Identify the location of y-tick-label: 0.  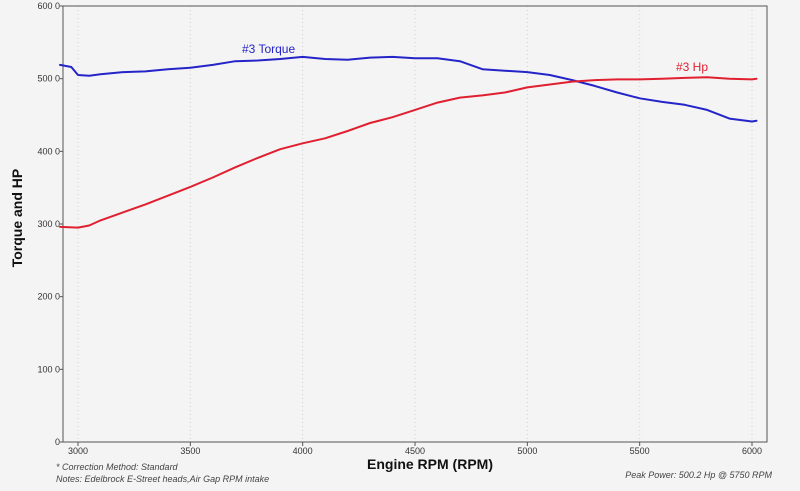
(57, 442).